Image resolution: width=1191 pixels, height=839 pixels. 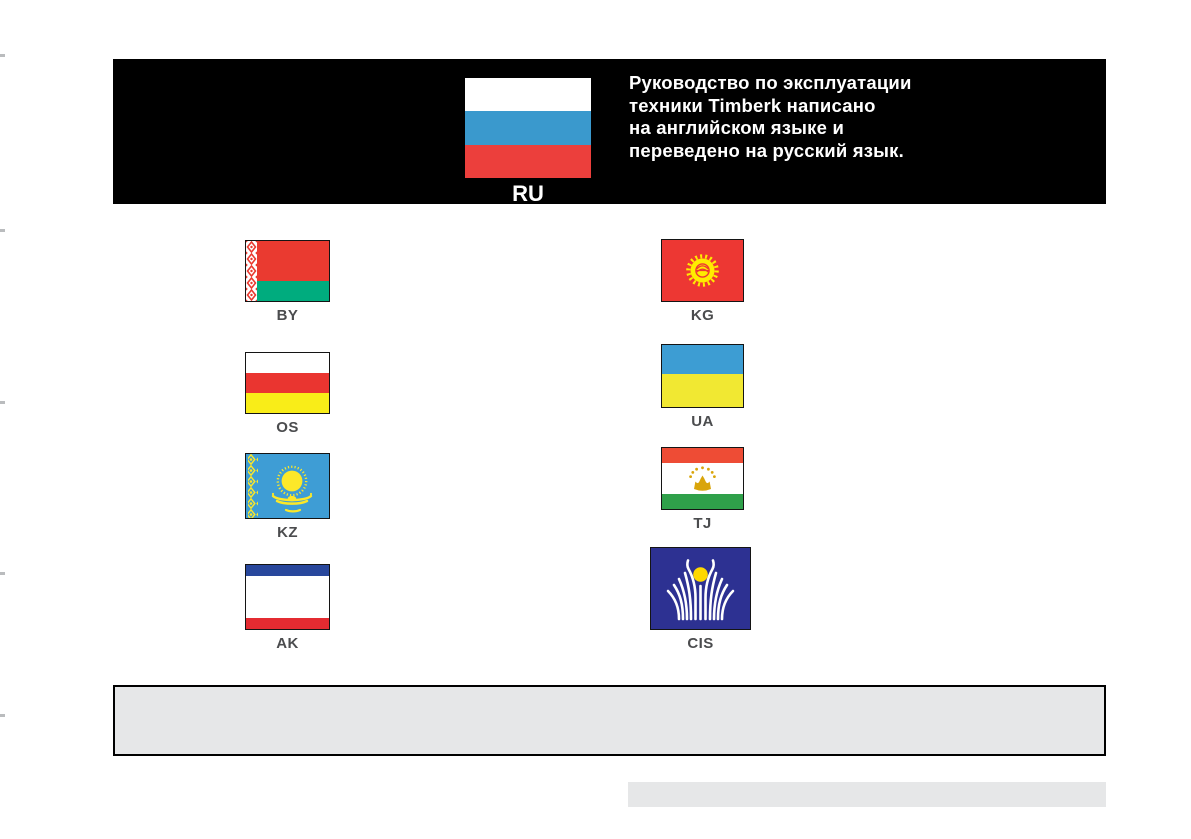 I want to click on belarus-flag-image, so click(x=287, y=271).